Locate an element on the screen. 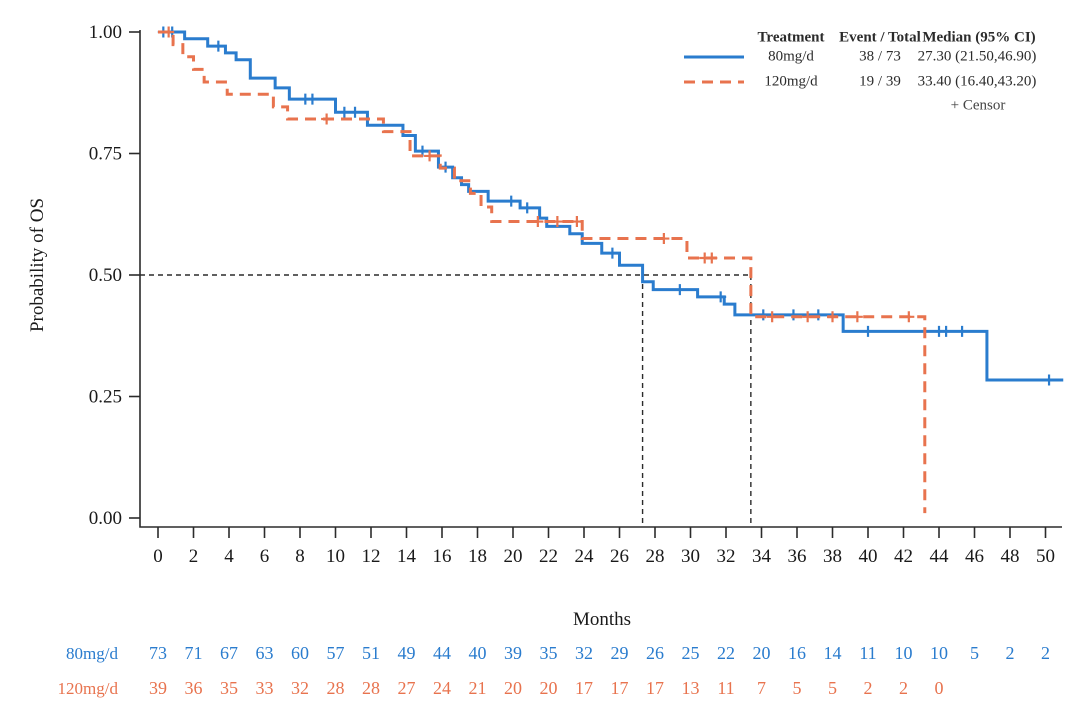 The height and width of the screenshot is (720, 1080). x-tick-label: 0 is located at coordinates (158, 556).